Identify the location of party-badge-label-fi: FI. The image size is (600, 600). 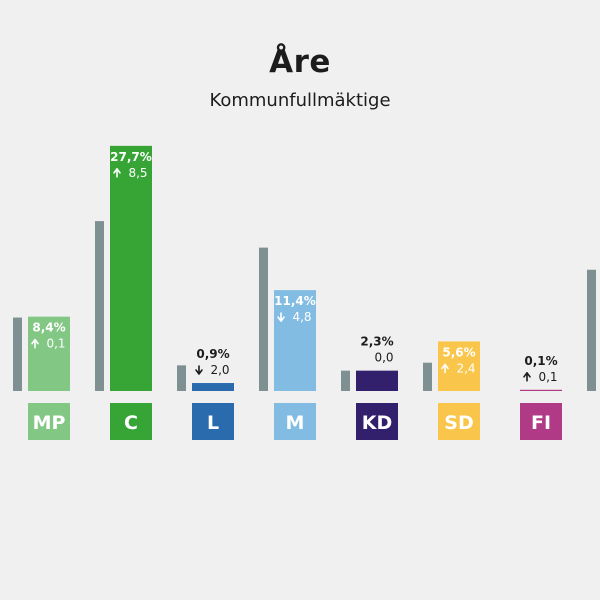
(541, 423).